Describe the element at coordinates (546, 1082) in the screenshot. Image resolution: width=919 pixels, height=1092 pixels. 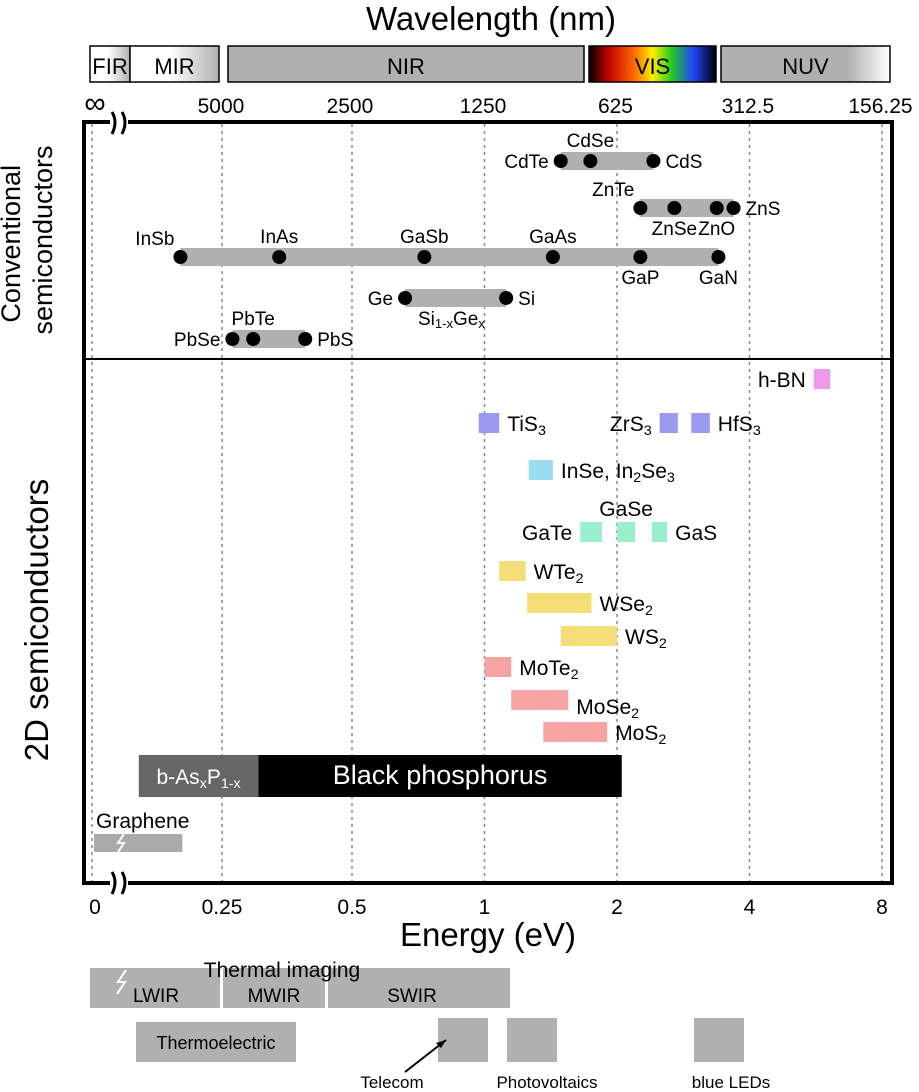
I see `app-label-photovoltaics: Photovoltaics` at that location.